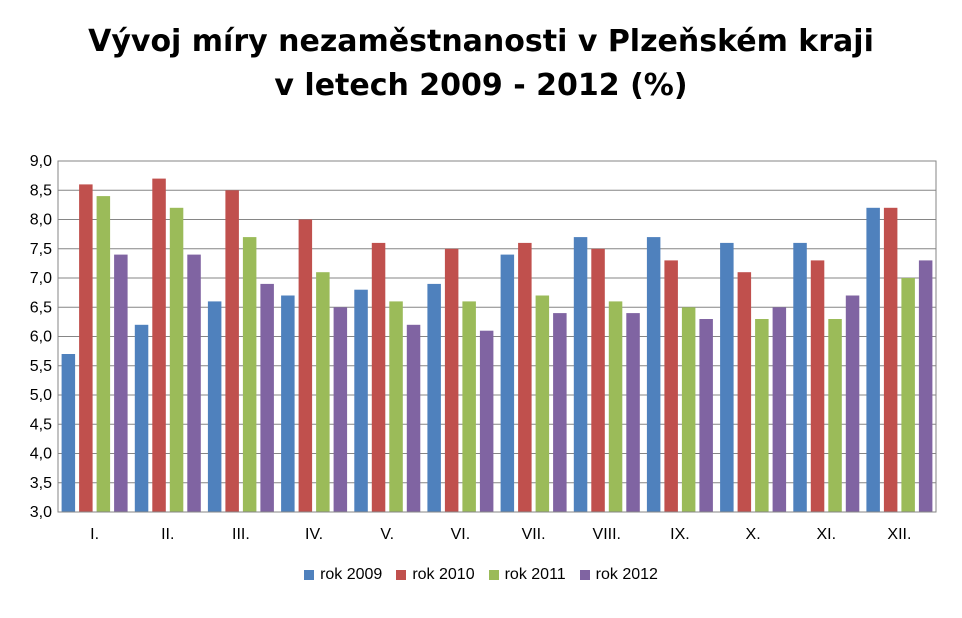  I want to click on bar-rok-2012-II, so click(194, 383).